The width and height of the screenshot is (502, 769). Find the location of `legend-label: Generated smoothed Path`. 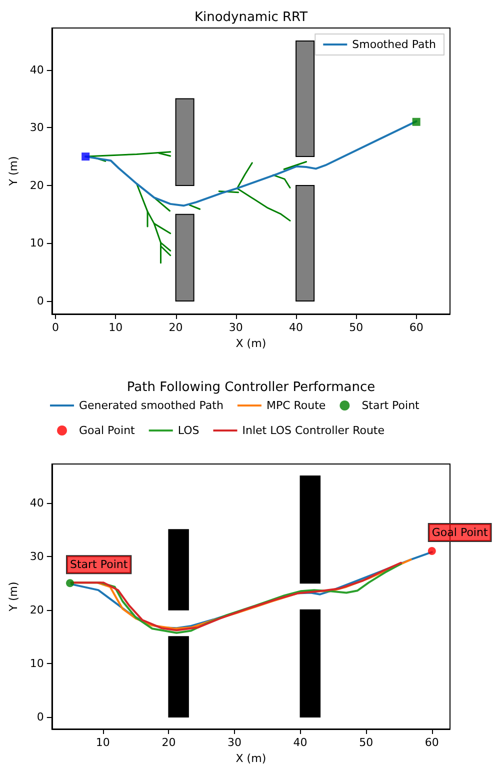

legend-label: Generated smoothed Path is located at coordinates (151, 405).